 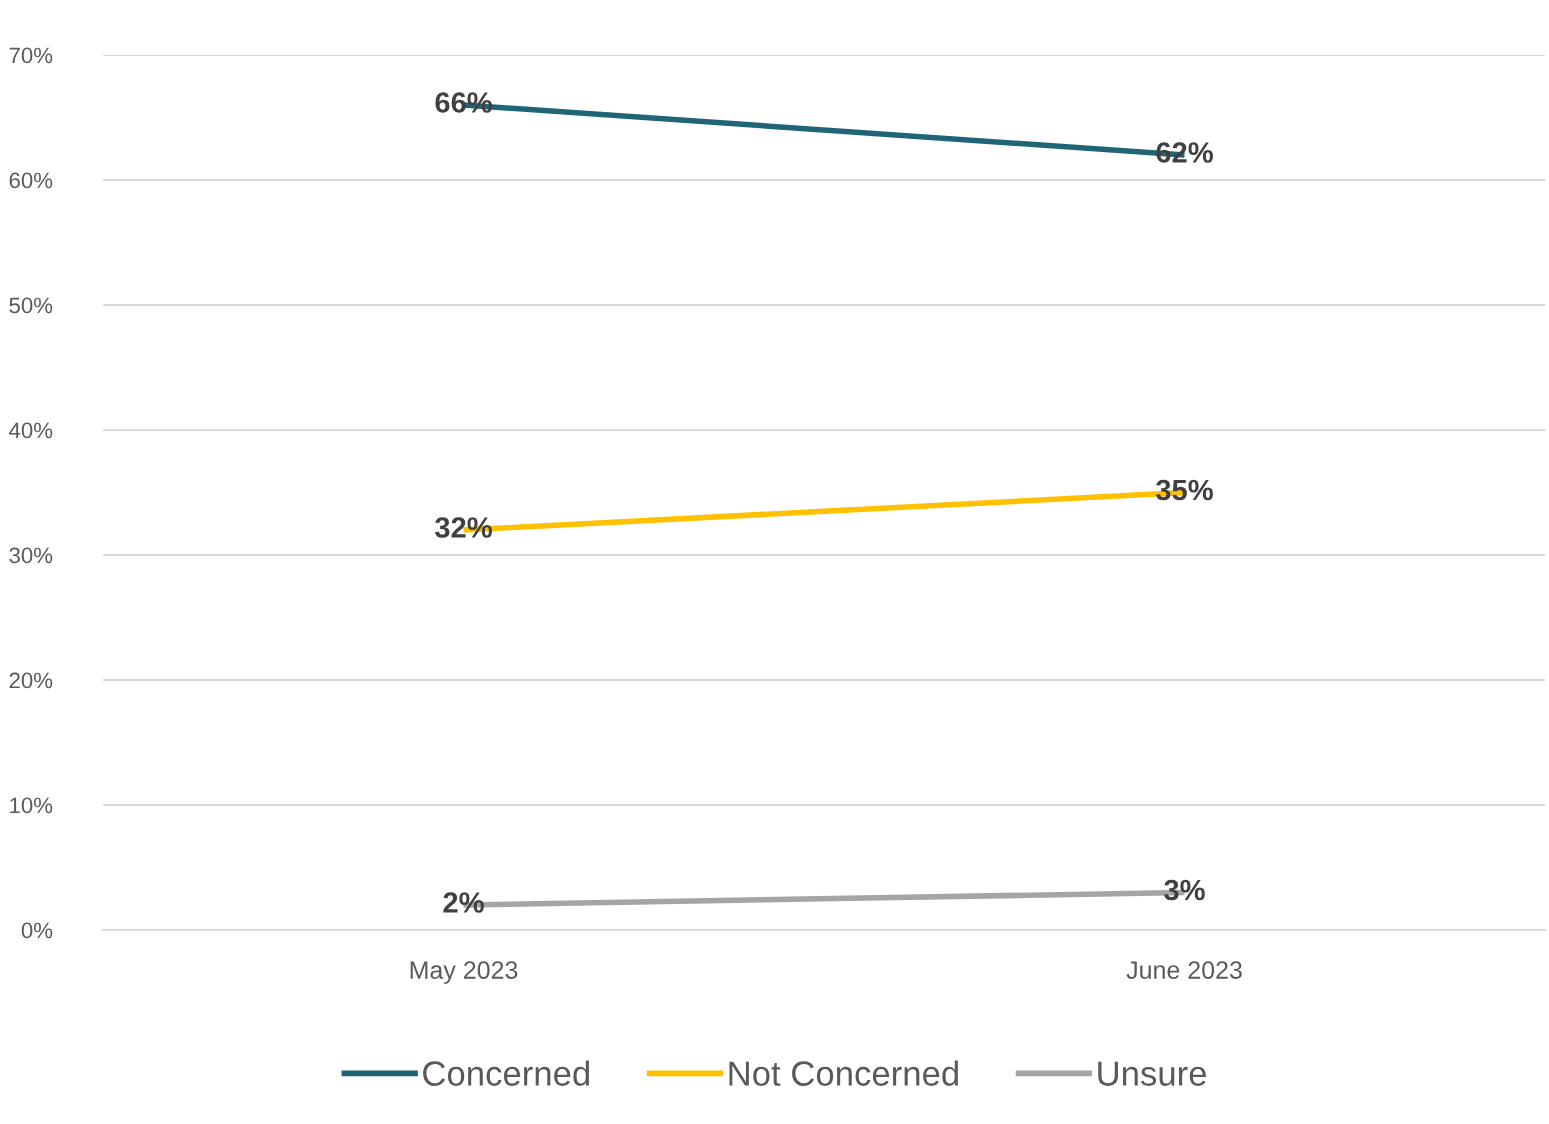 I want to click on data-label: 2%, so click(x=463, y=902).